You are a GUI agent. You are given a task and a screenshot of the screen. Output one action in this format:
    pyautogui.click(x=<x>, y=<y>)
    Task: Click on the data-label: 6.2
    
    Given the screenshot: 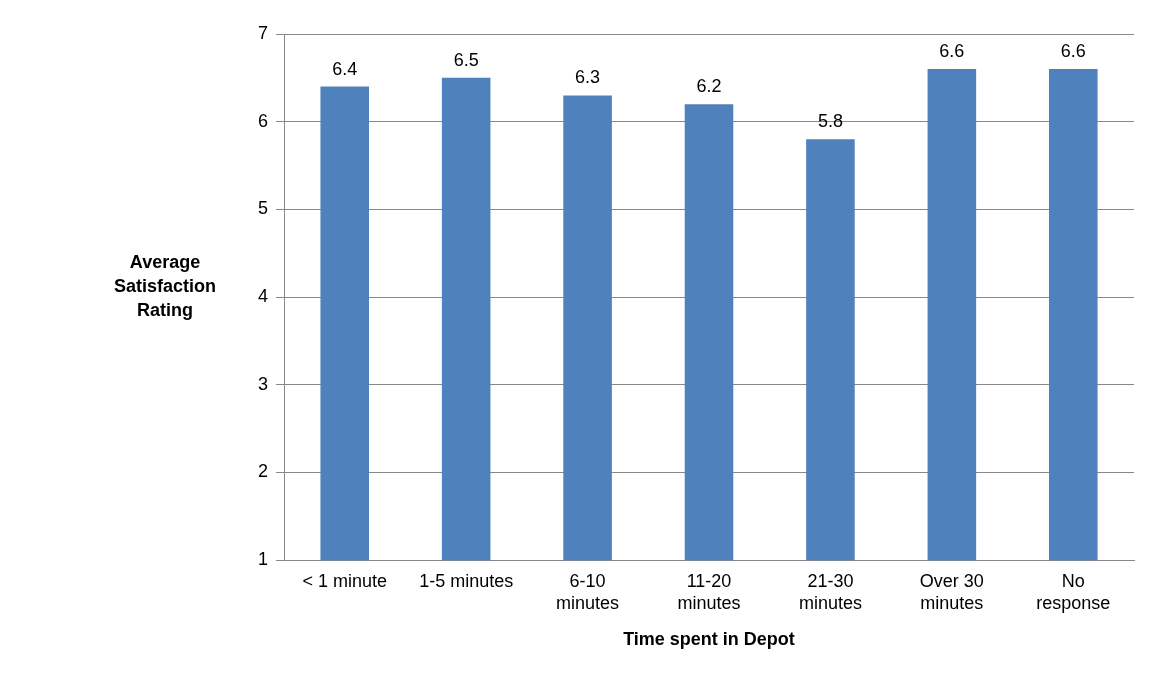 What is the action you would take?
    pyautogui.click(x=709, y=86)
    